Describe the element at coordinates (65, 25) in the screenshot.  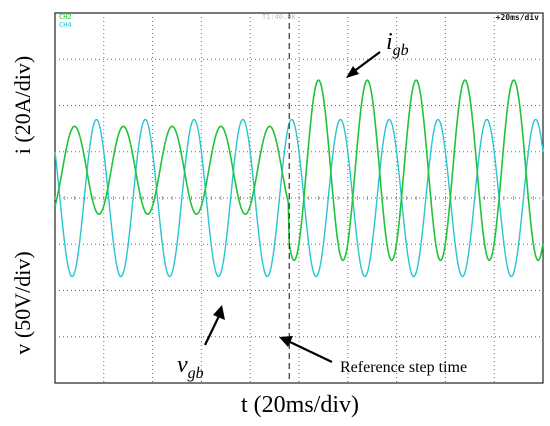
I see `channel-label-ch4: CH4` at that location.